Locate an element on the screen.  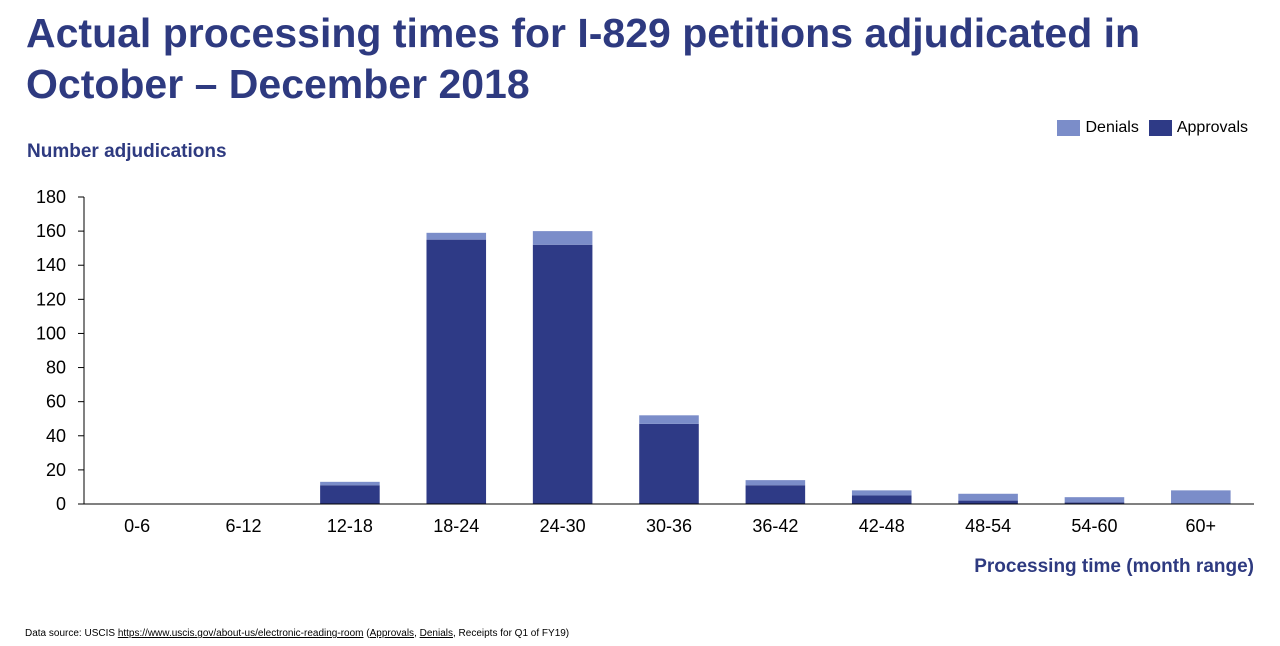
legend-item-approvals: Approvals is located at coordinates (1198, 128).